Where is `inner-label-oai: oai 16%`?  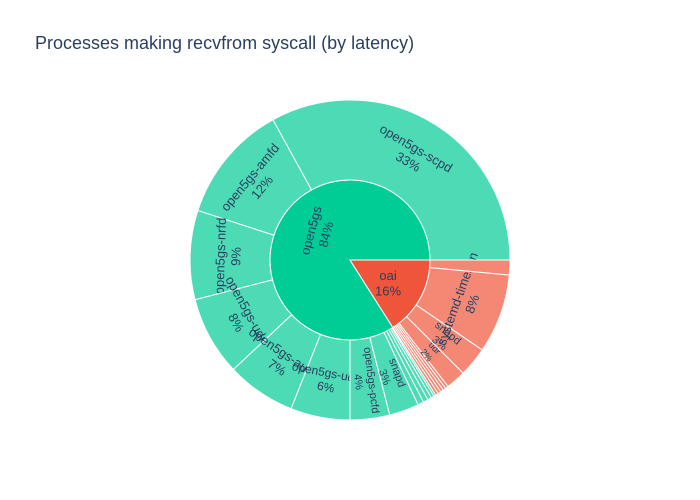 inner-label-oai: oai 16% is located at coordinates (388, 283).